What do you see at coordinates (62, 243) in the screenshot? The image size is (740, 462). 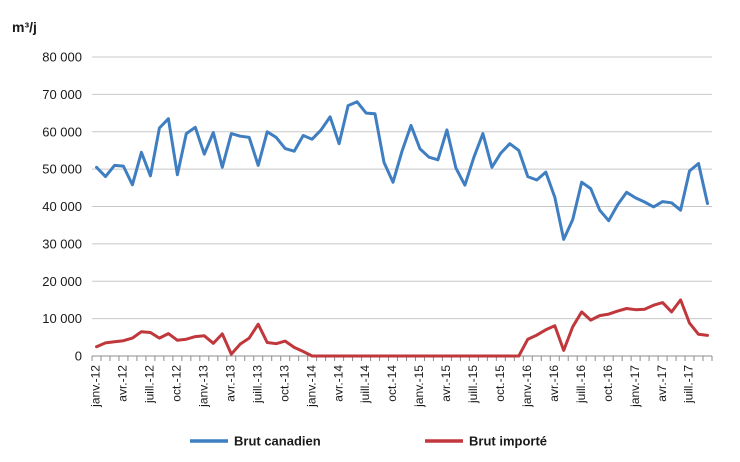 I see `y-tick-label: 30 000` at bounding box center [62, 243].